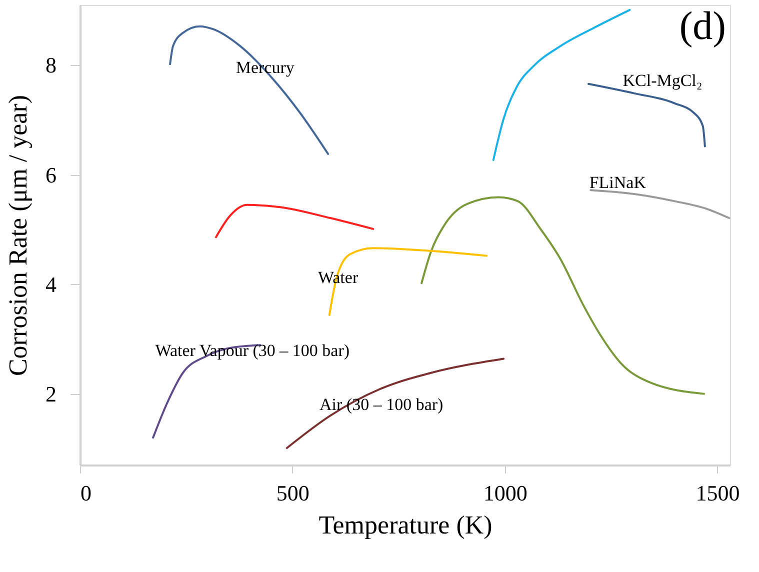 The width and height of the screenshot is (759, 572). What do you see at coordinates (51, 175) in the screenshot?
I see `y-tick-label: 6` at bounding box center [51, 175].